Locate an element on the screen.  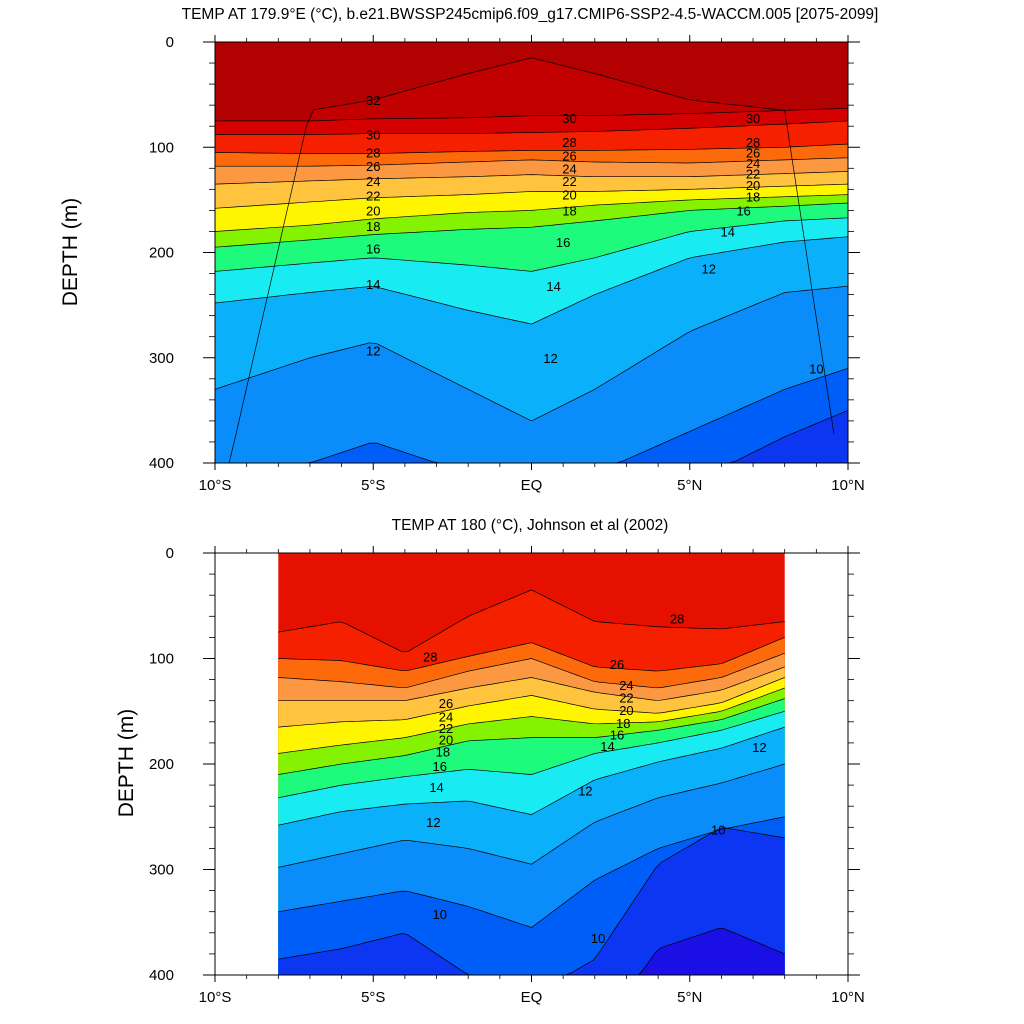
top-panel-y-axis-label: DEPTH (m) is located at coordinates (70, 252).